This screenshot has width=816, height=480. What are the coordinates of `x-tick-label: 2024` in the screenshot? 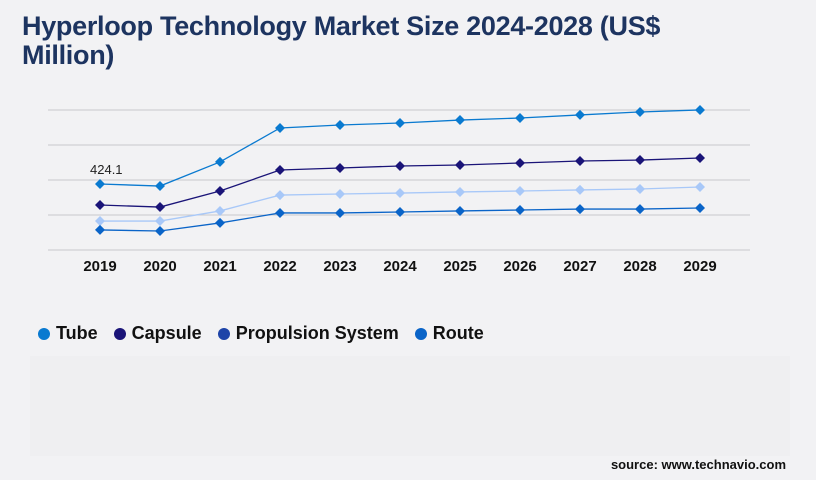 It's located at (400, 266).